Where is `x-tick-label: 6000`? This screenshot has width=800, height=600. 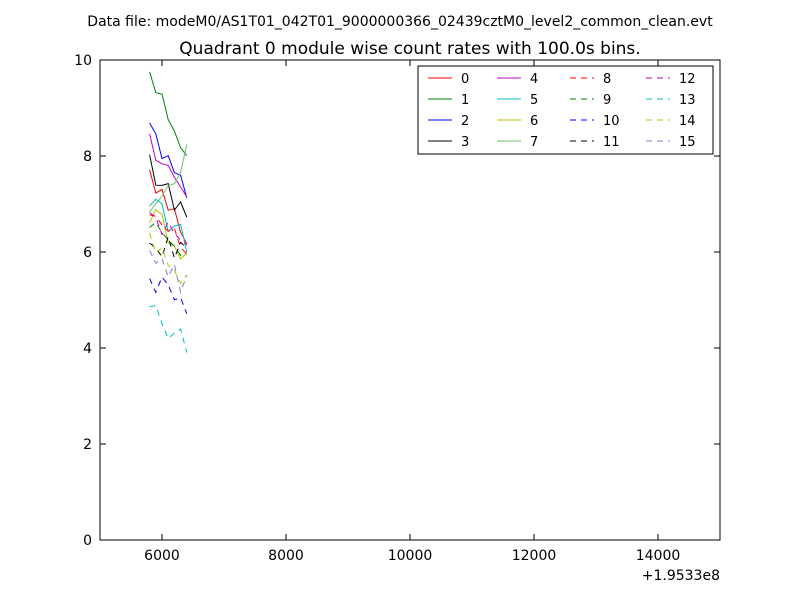
x-tick-label: 6000 is located at coordinates (162, 556).